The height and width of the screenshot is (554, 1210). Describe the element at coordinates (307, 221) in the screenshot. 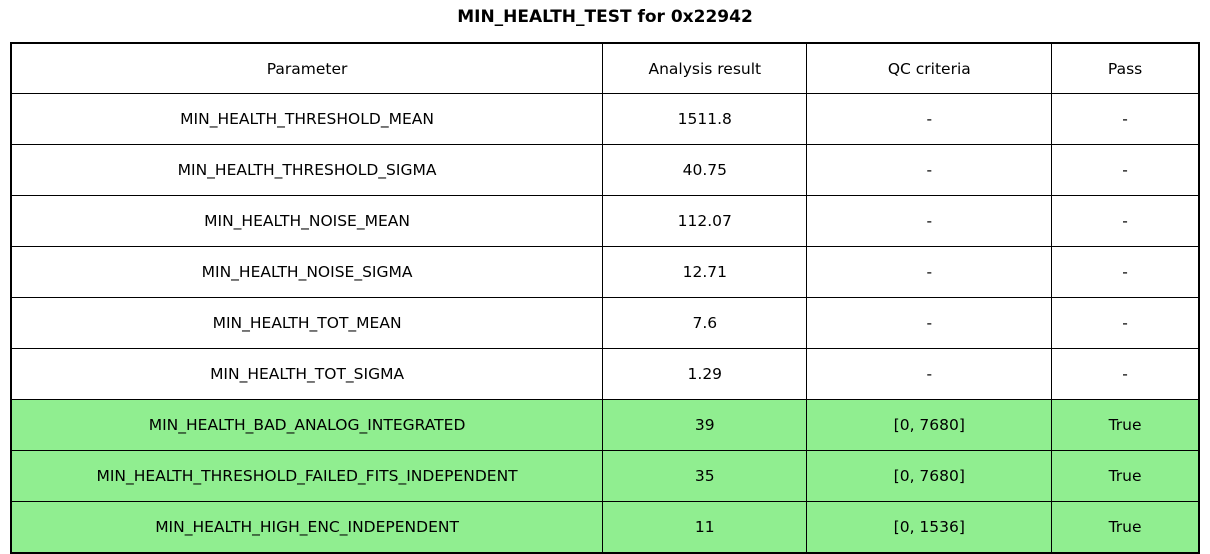

I see `parameter-cell: MIN_HEALTH_NOISE_MEAN` at that location.